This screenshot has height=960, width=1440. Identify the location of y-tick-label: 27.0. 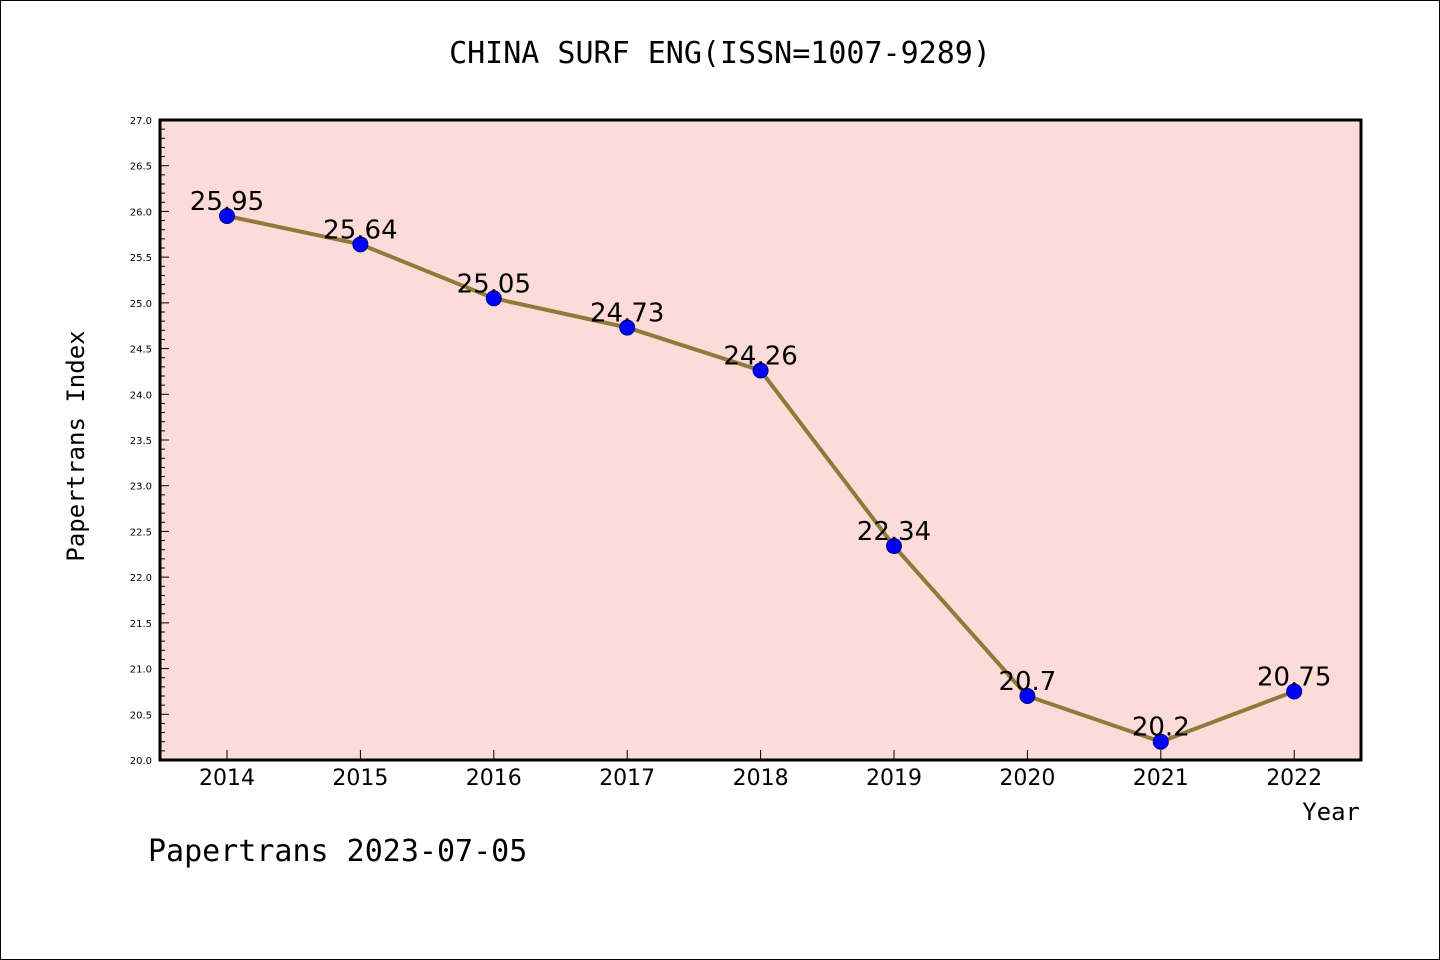
(141, 121).